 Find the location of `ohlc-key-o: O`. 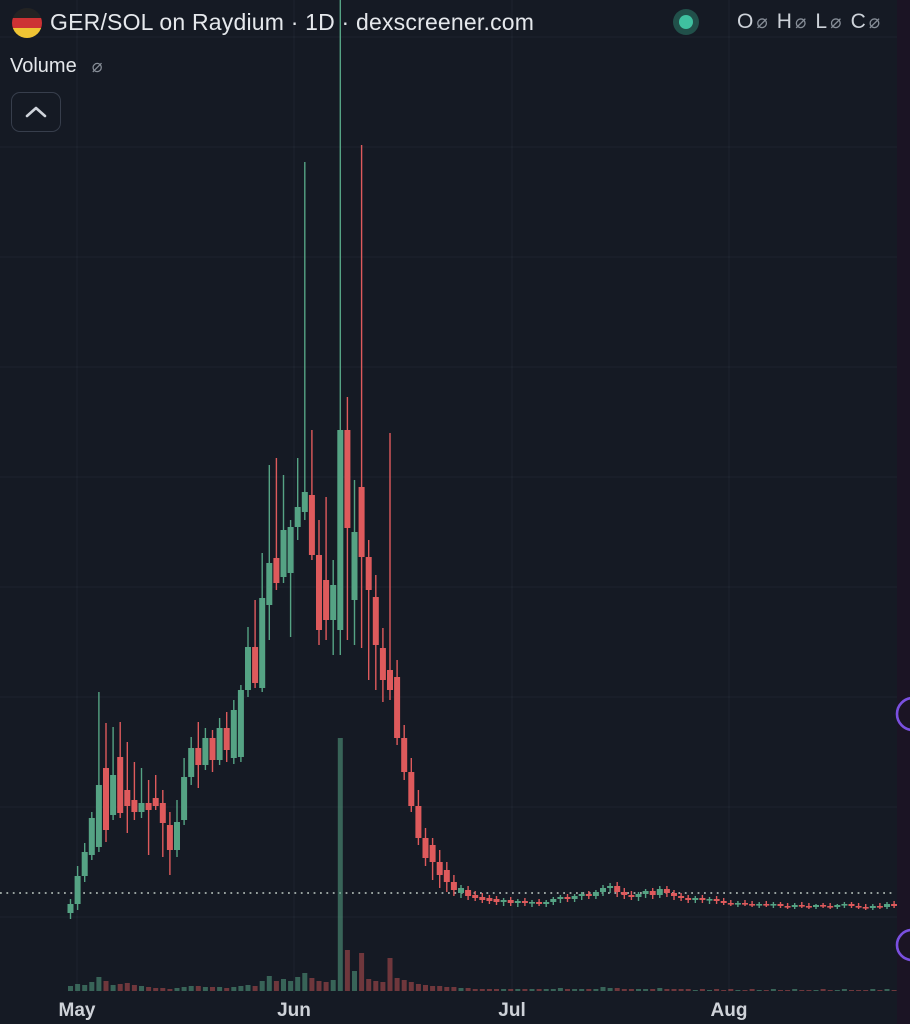

ohlc-key-o: O is located at coordinates (745, 21).